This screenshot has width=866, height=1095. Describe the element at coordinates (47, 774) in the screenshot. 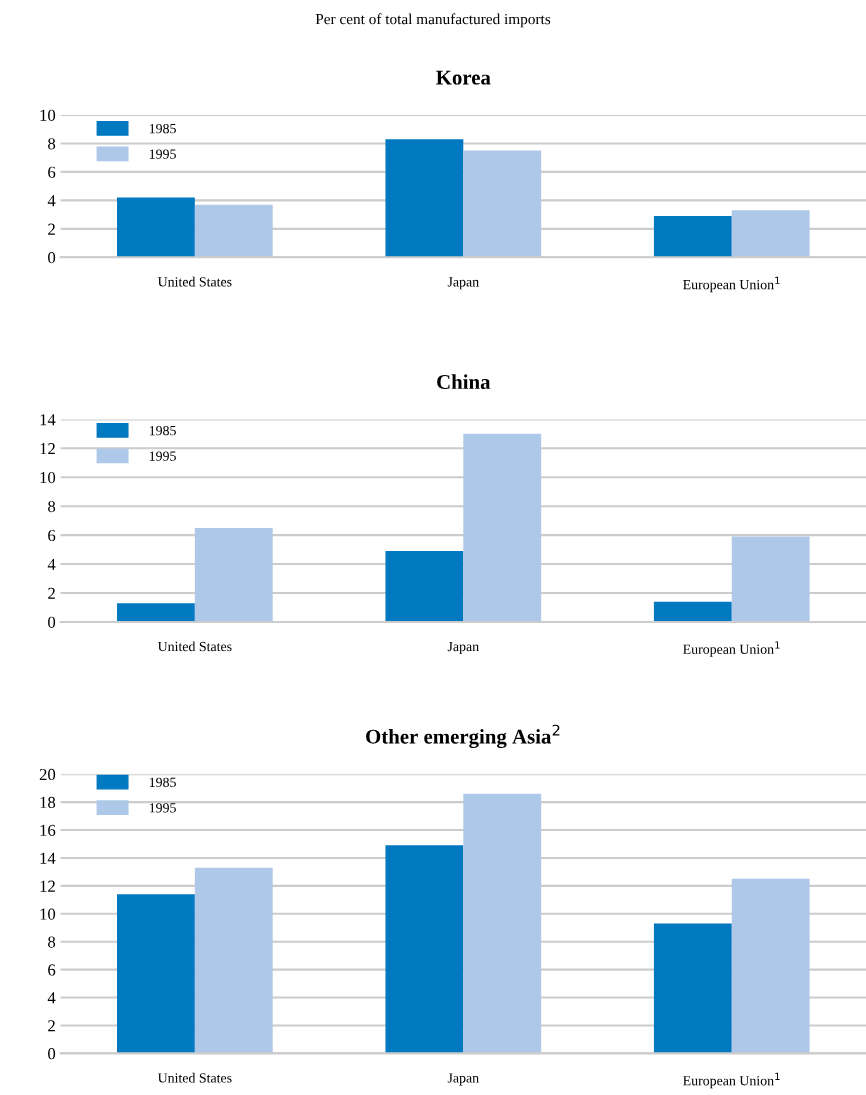

I see `y-tick-label: 20` at that location.